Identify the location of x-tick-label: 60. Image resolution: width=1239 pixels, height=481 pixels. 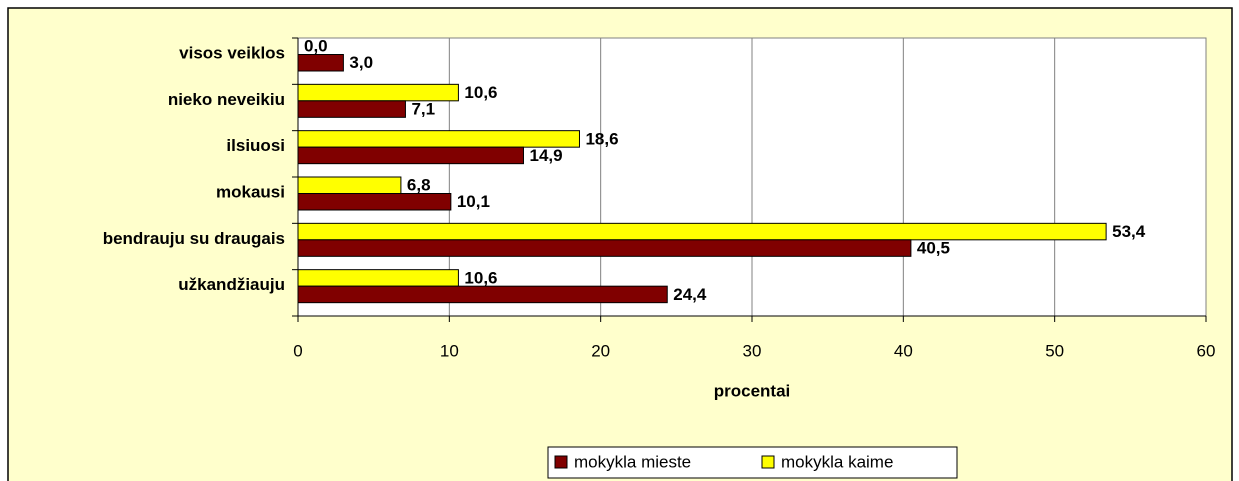
(1206, 350).